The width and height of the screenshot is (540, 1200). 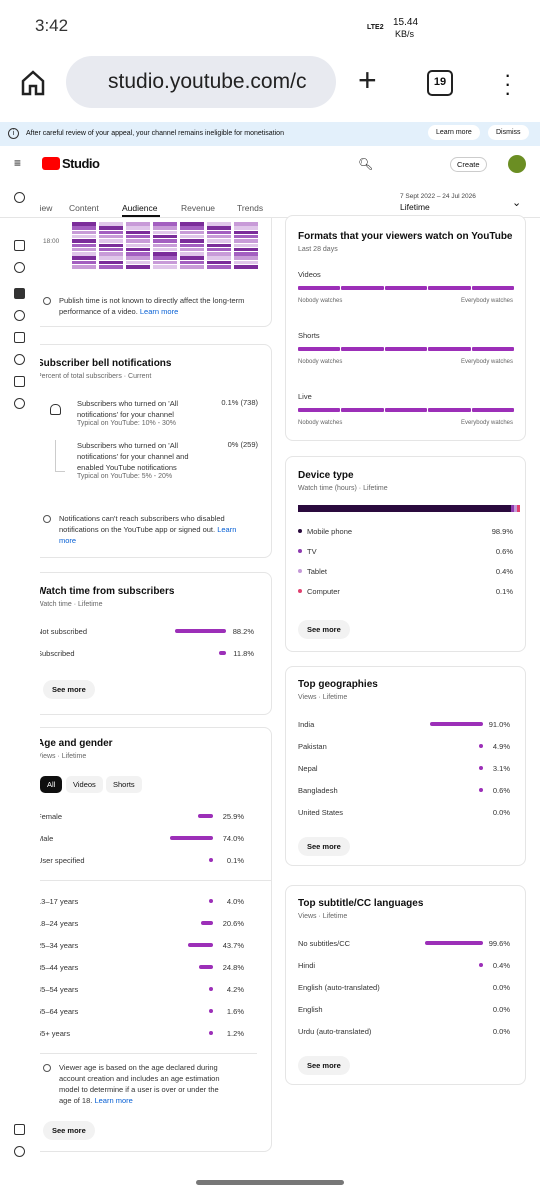 What do you see at coordinates (59, 923) in the screenshot?
I see `row-label: 18–24 years` at bounding box center [59, 923].